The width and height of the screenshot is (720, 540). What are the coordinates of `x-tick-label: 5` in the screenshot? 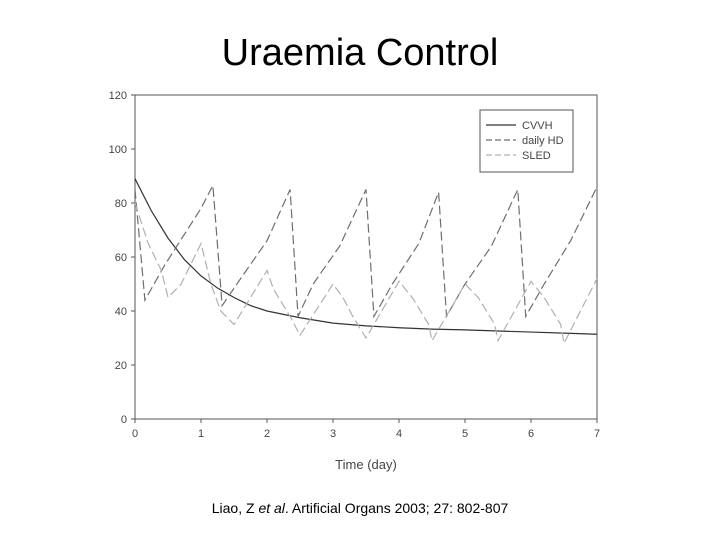 It's located at (465, 434).